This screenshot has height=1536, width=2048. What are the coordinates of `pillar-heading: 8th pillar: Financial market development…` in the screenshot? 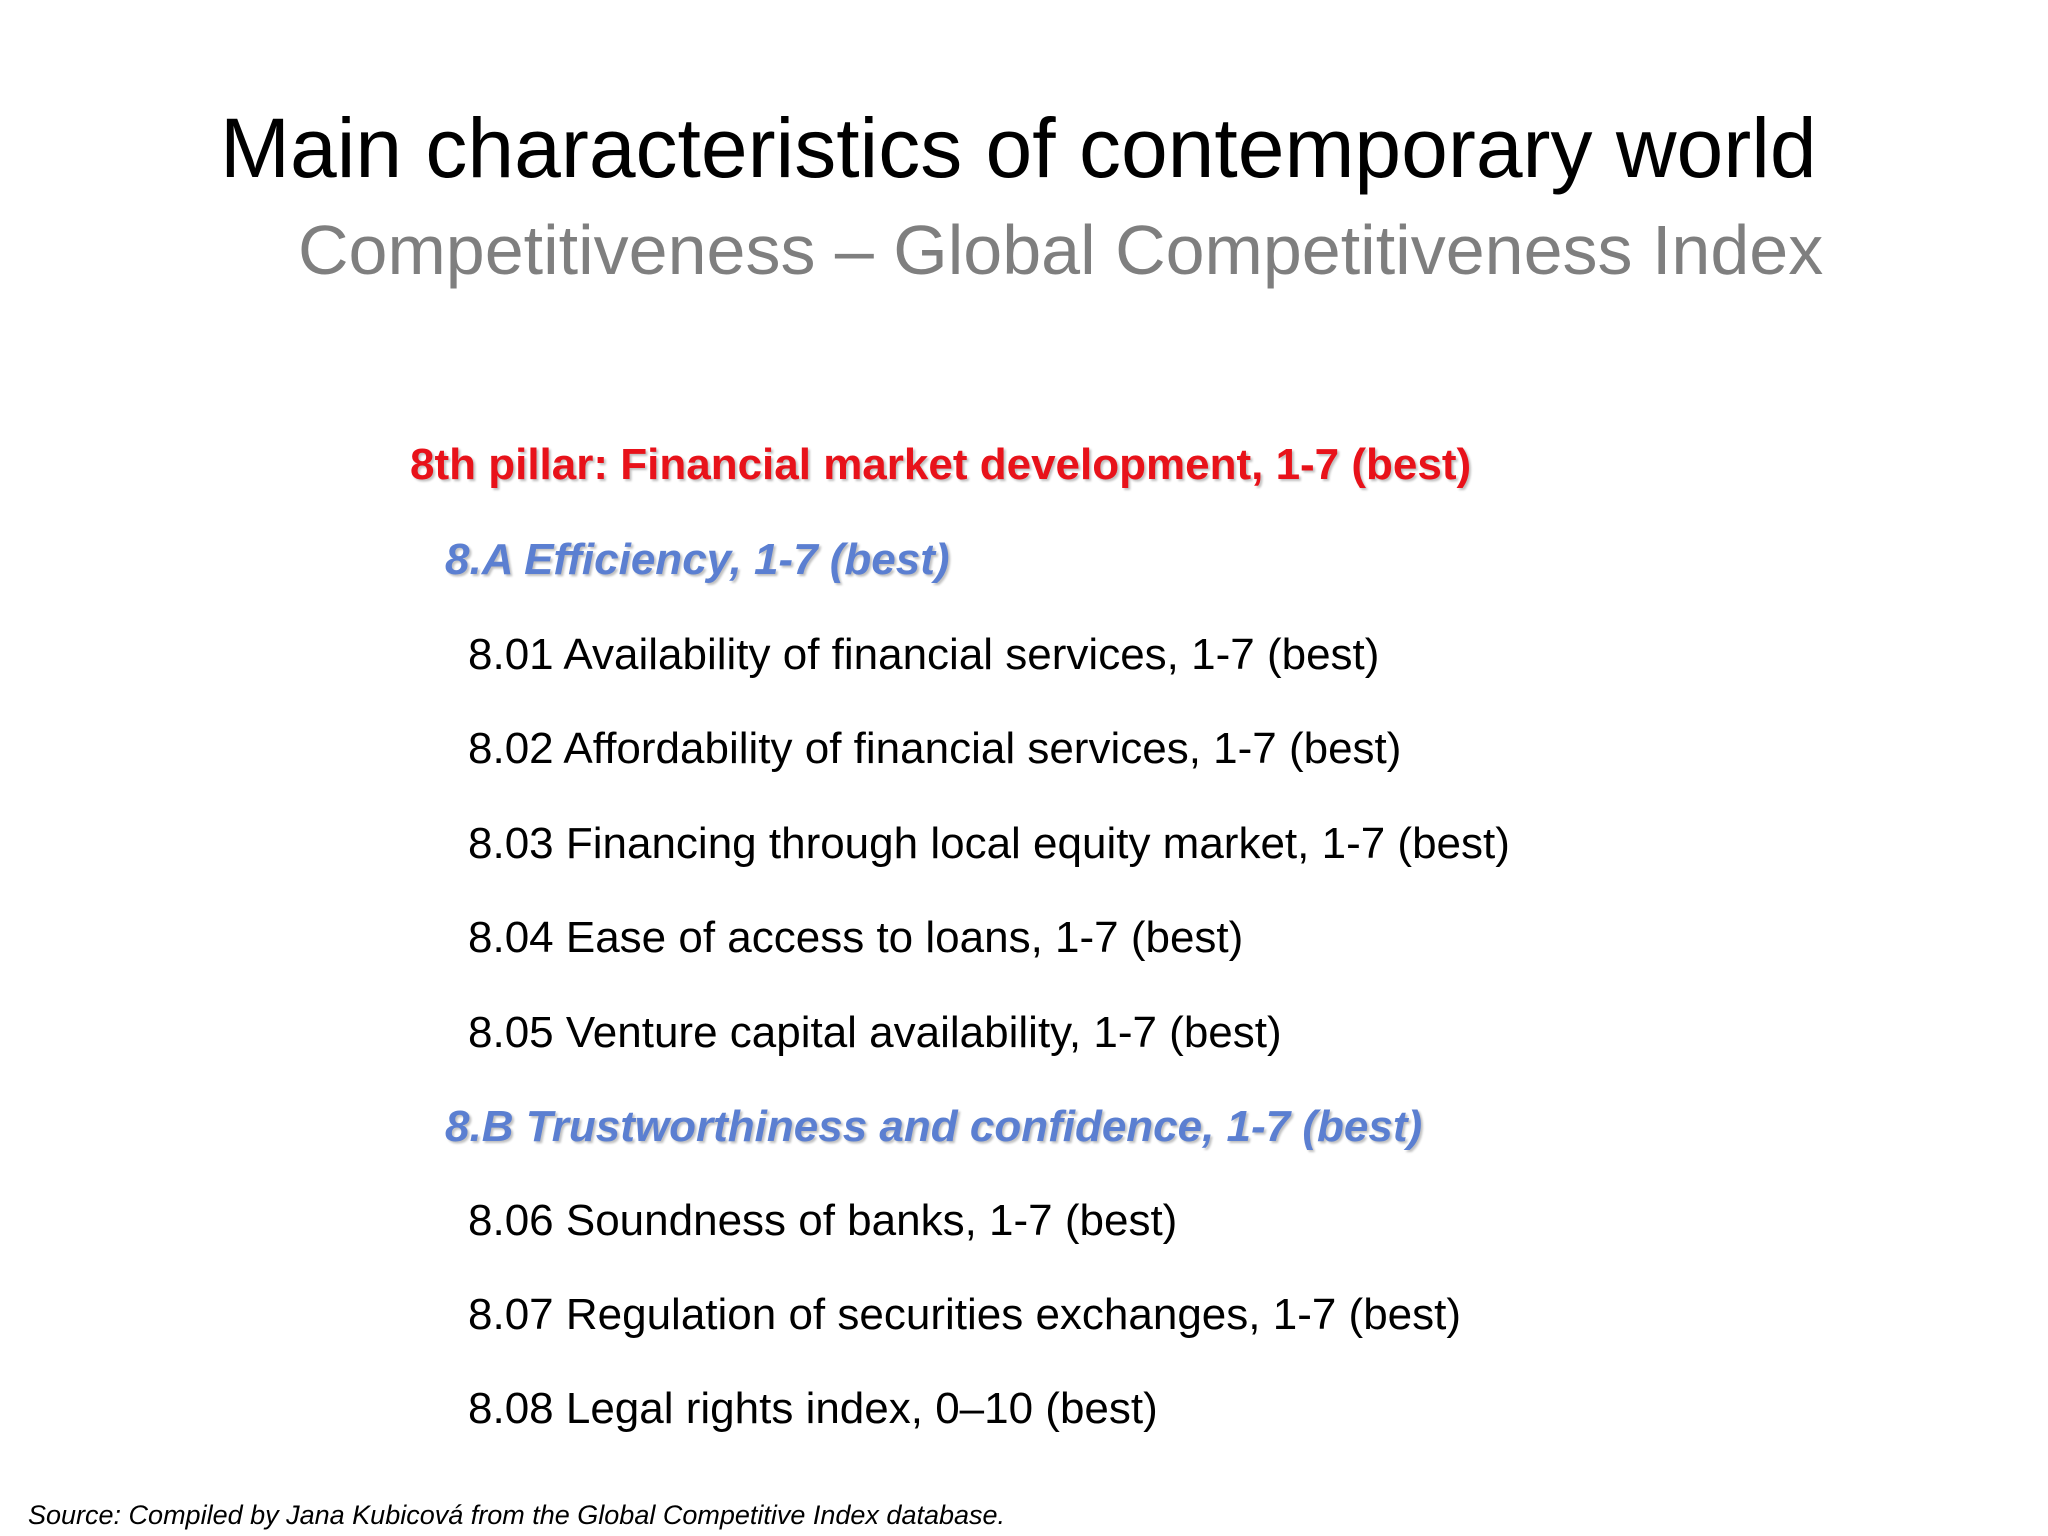 It's located at (941, 464).